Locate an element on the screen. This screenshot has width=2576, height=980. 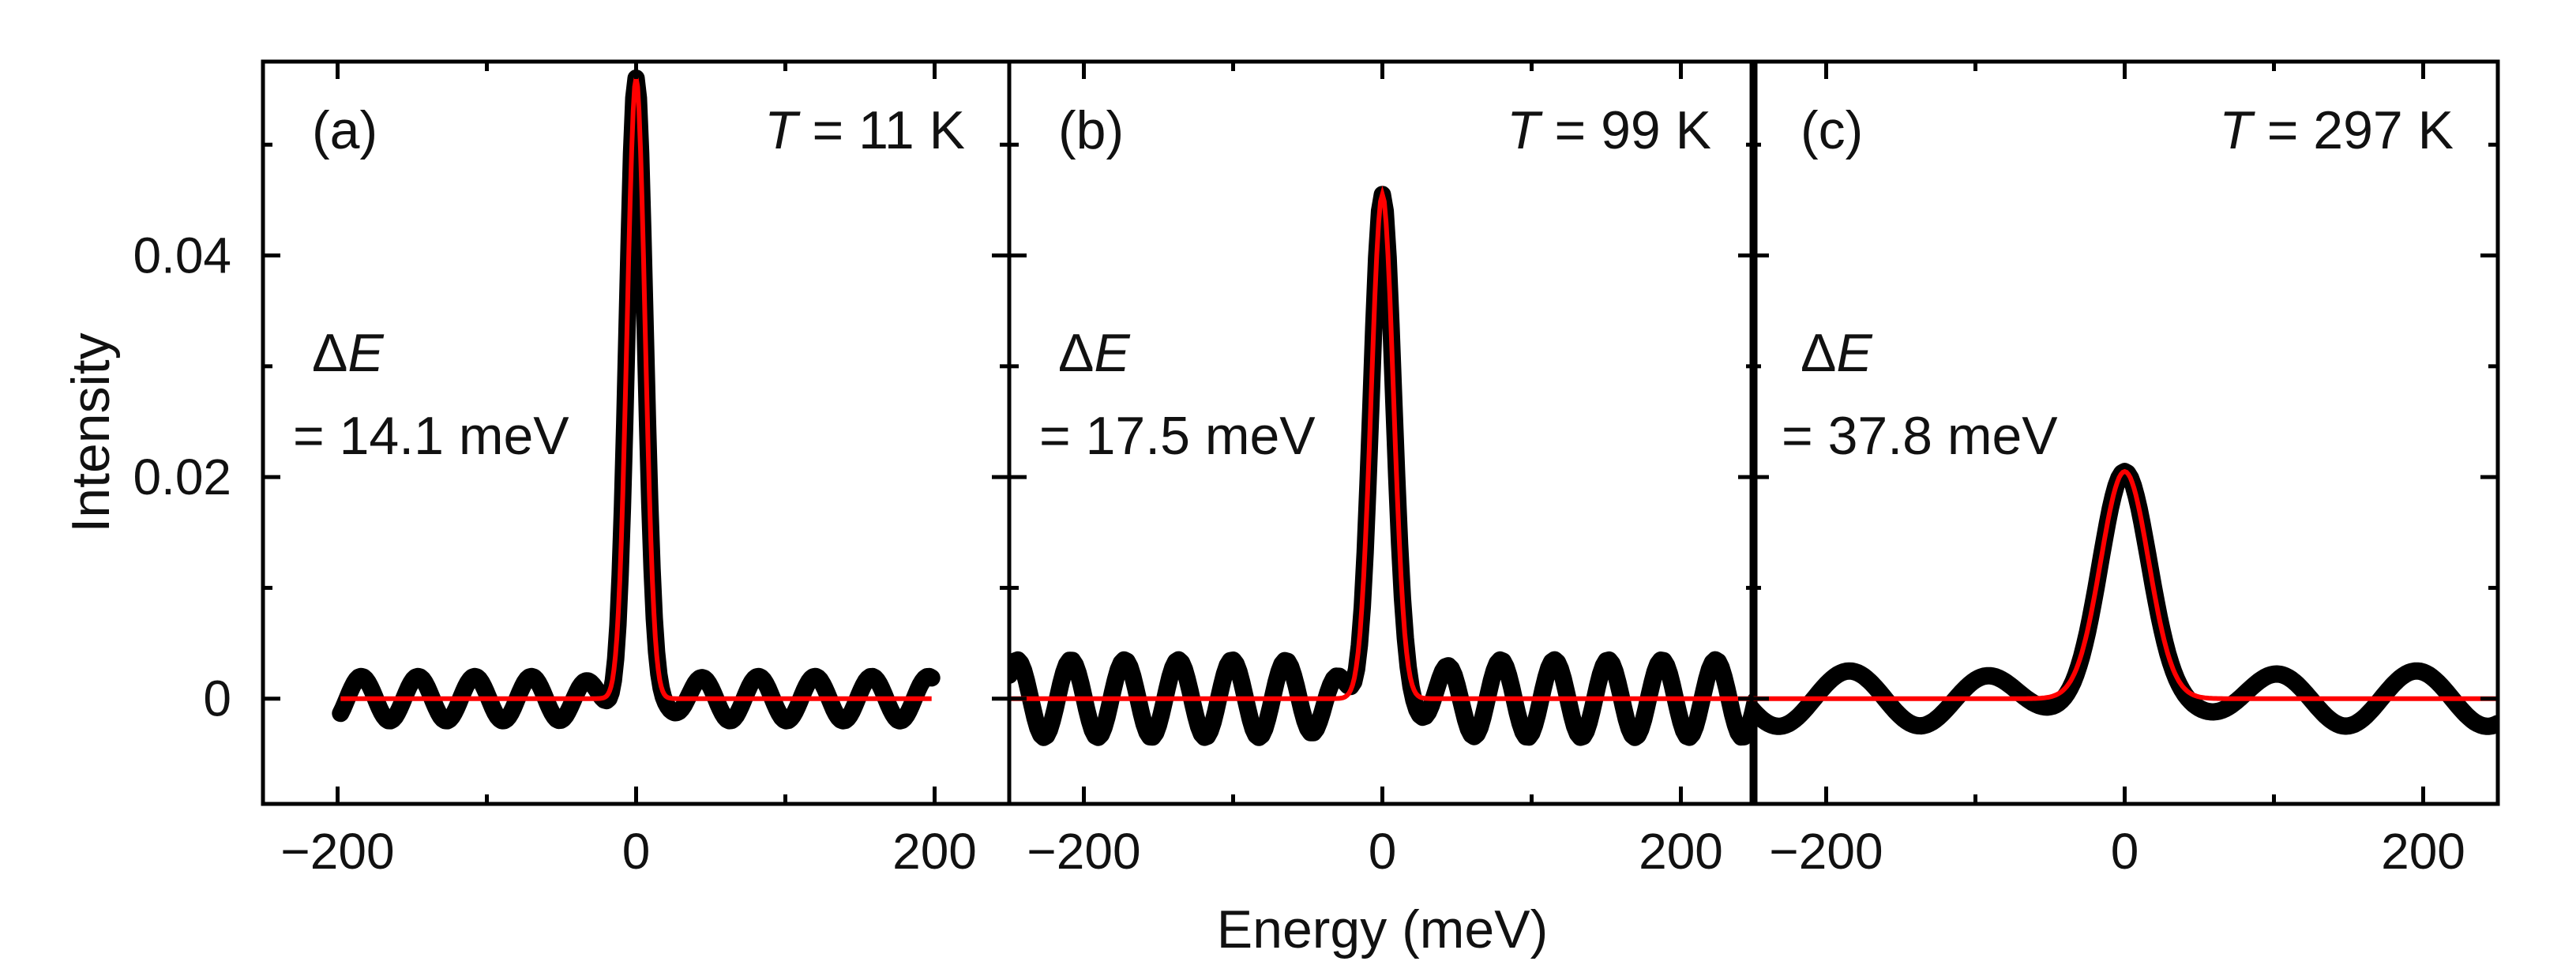
y-tick-label: 0 is located at coordinates (217, 698).